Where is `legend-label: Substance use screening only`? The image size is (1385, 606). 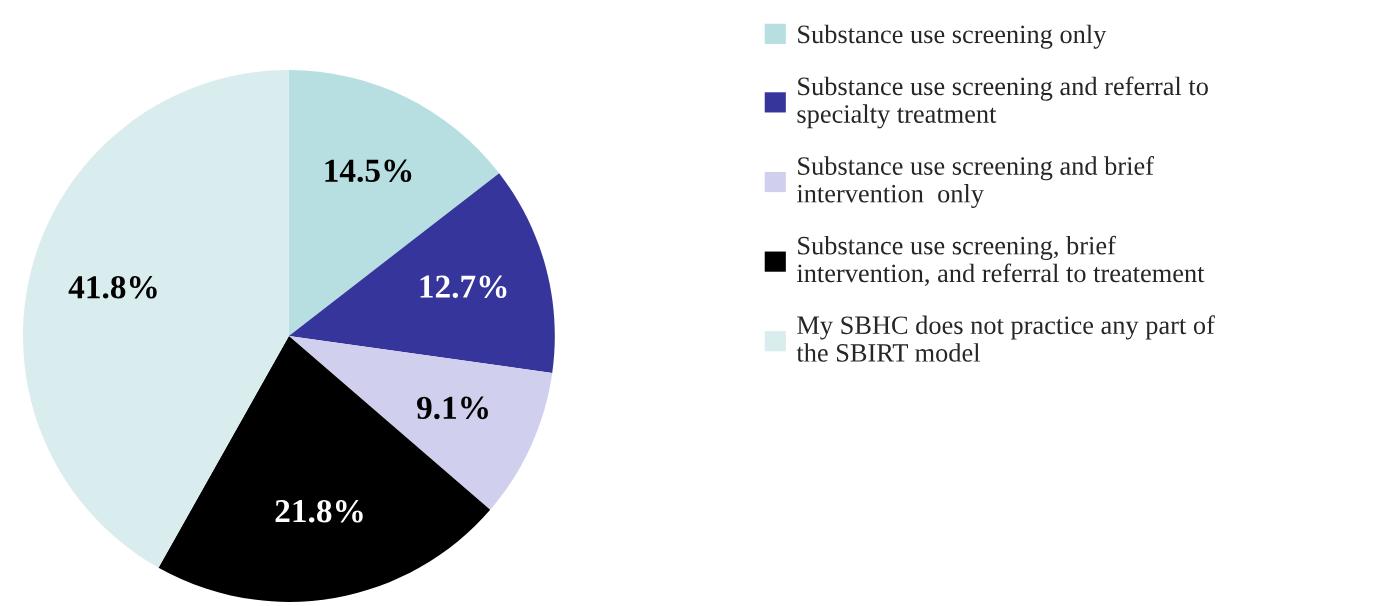 legend-label: Substance use screening only is located at coordinates (952, 36).